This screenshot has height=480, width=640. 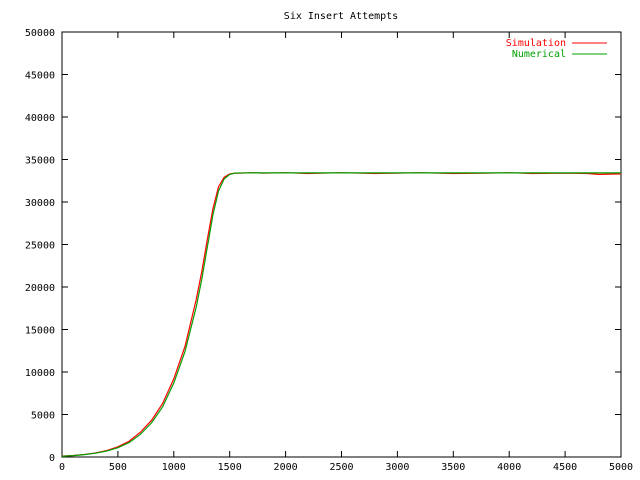 What do you see at coordinates (536, 43) in the screenshot?
I see `legend-label-simulation: Simulation` at bounding box center [536, 43].